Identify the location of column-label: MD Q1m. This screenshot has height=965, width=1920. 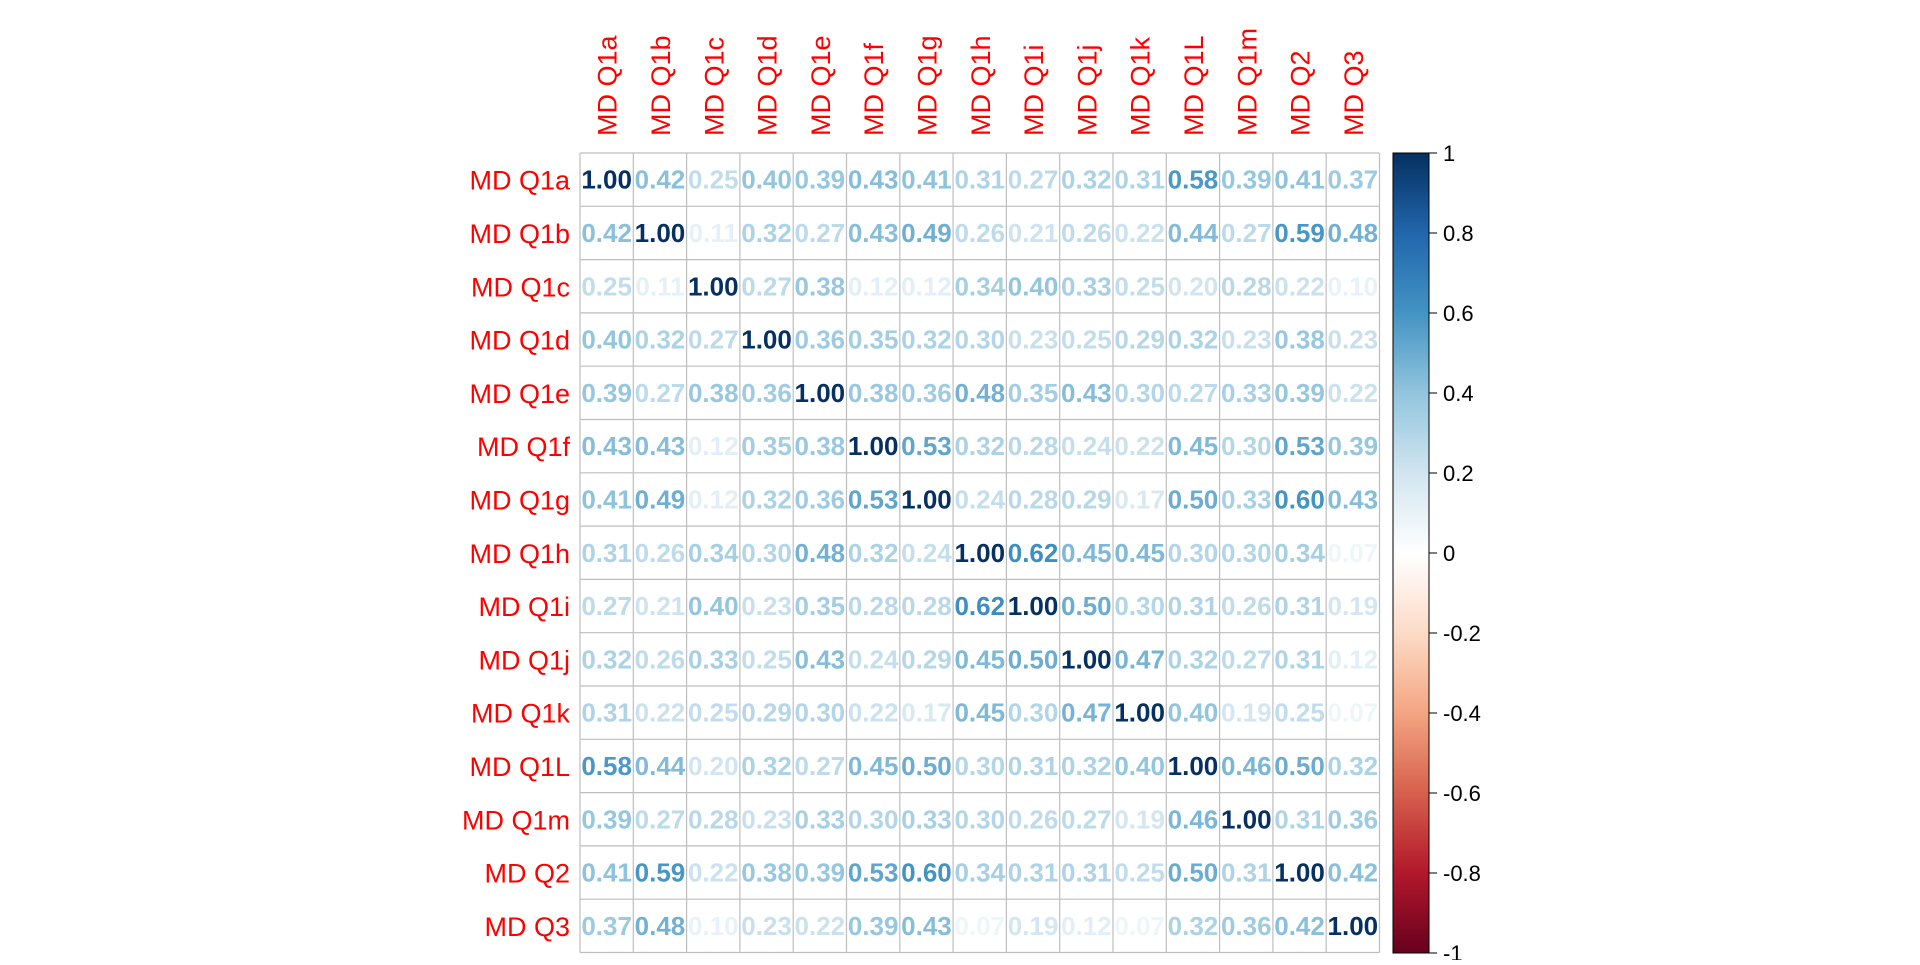
(1247, 82).